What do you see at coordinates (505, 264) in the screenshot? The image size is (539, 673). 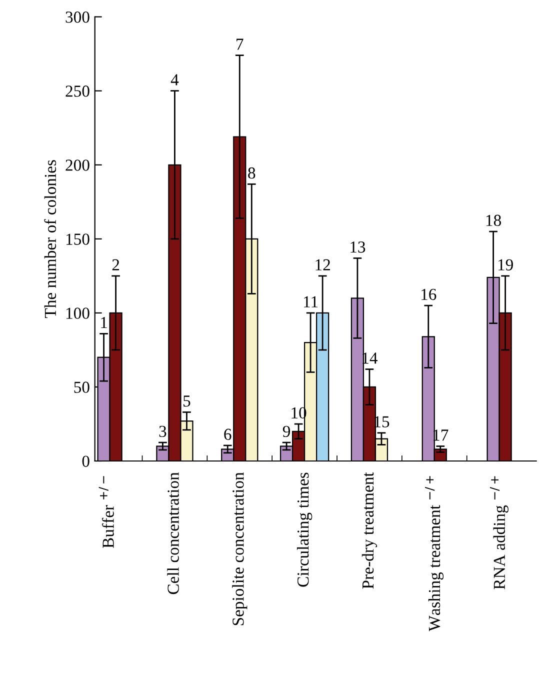 I see `annotation: 19` at bounding box center [505, 264].